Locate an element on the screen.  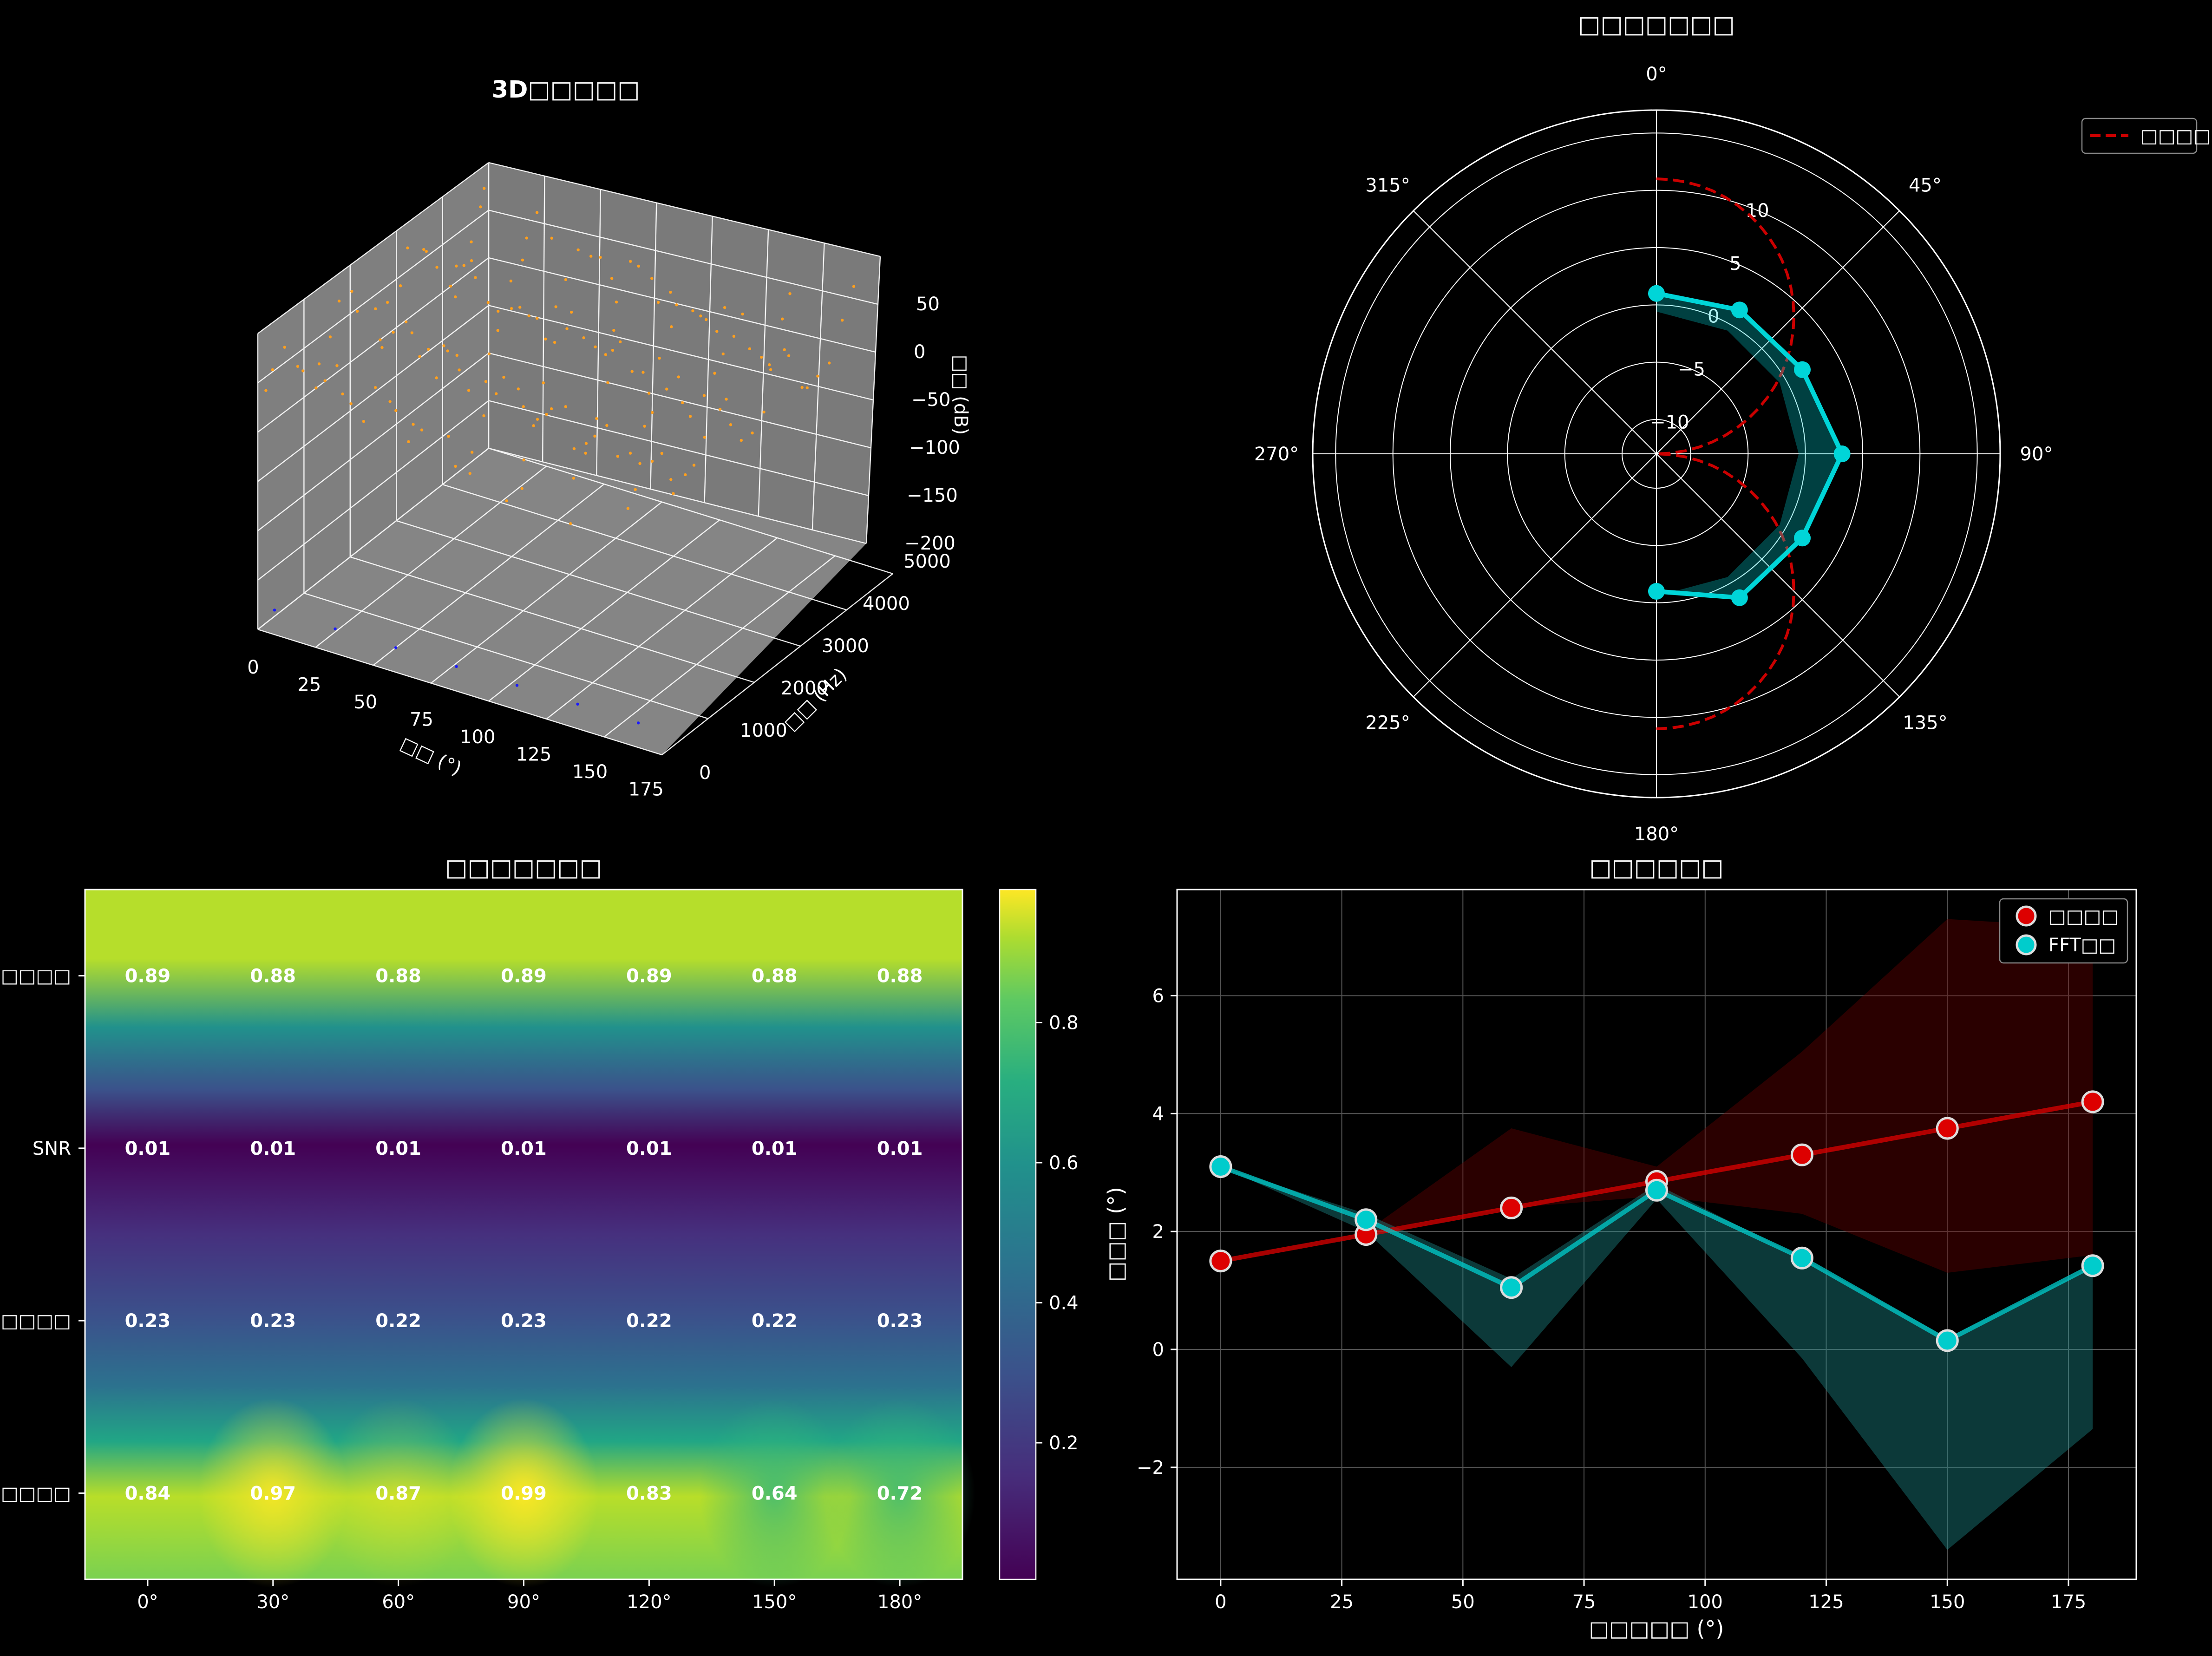
scatter-ylabel: □□□ (°) is located at coordinates (1115, 1234).